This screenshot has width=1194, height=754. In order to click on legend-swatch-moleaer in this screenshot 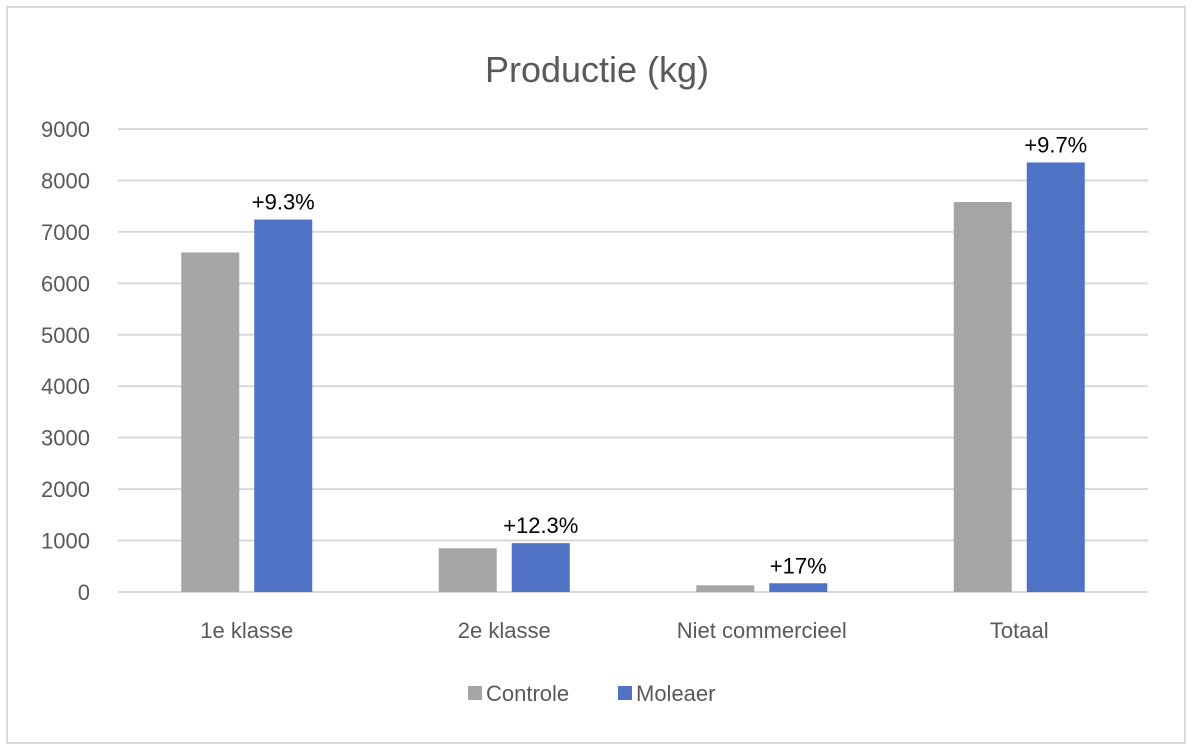, I will do `click(625, 693)`.